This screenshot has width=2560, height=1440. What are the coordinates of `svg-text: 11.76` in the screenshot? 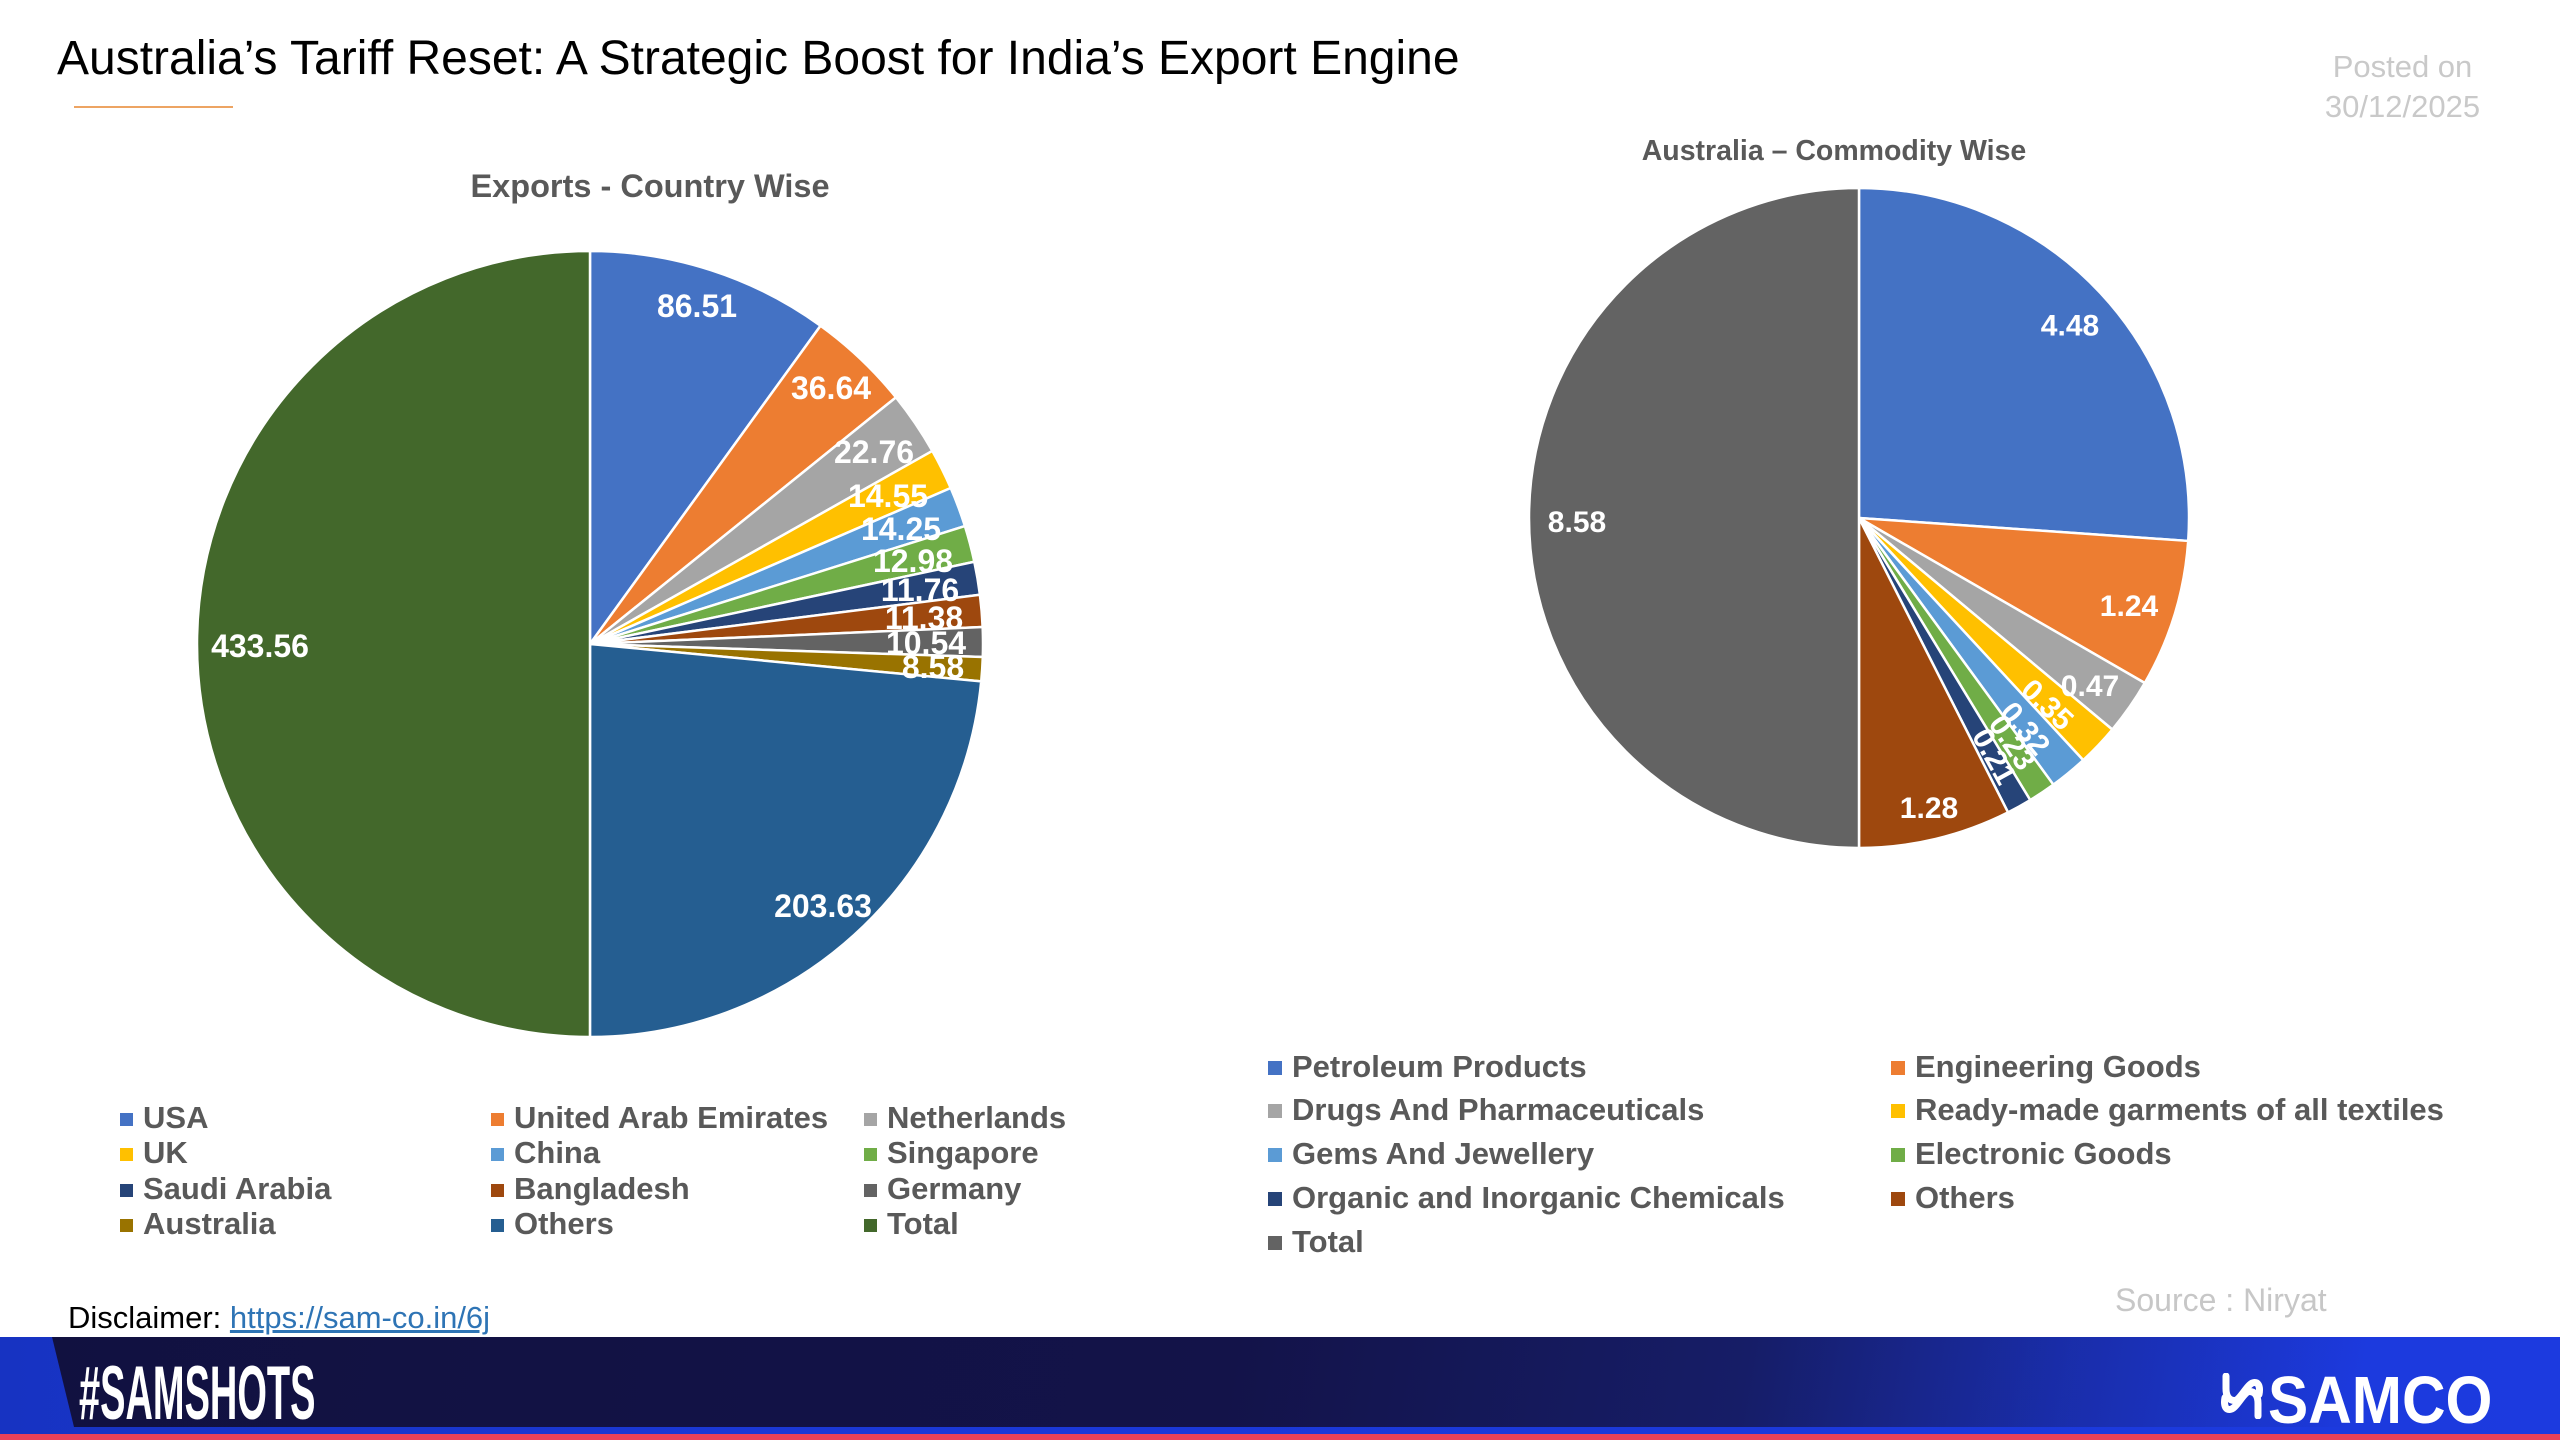 It's located at (920, 590).